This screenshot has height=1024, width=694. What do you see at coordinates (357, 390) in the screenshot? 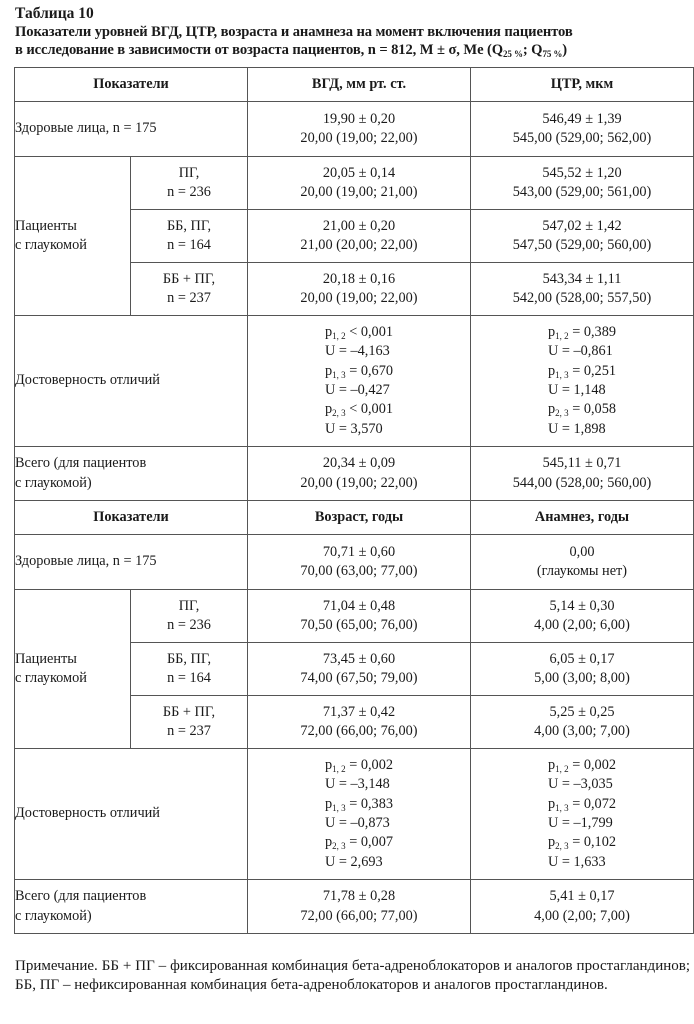
I see `u-statistic: U = –0,427` at bounding box center [357, 390].